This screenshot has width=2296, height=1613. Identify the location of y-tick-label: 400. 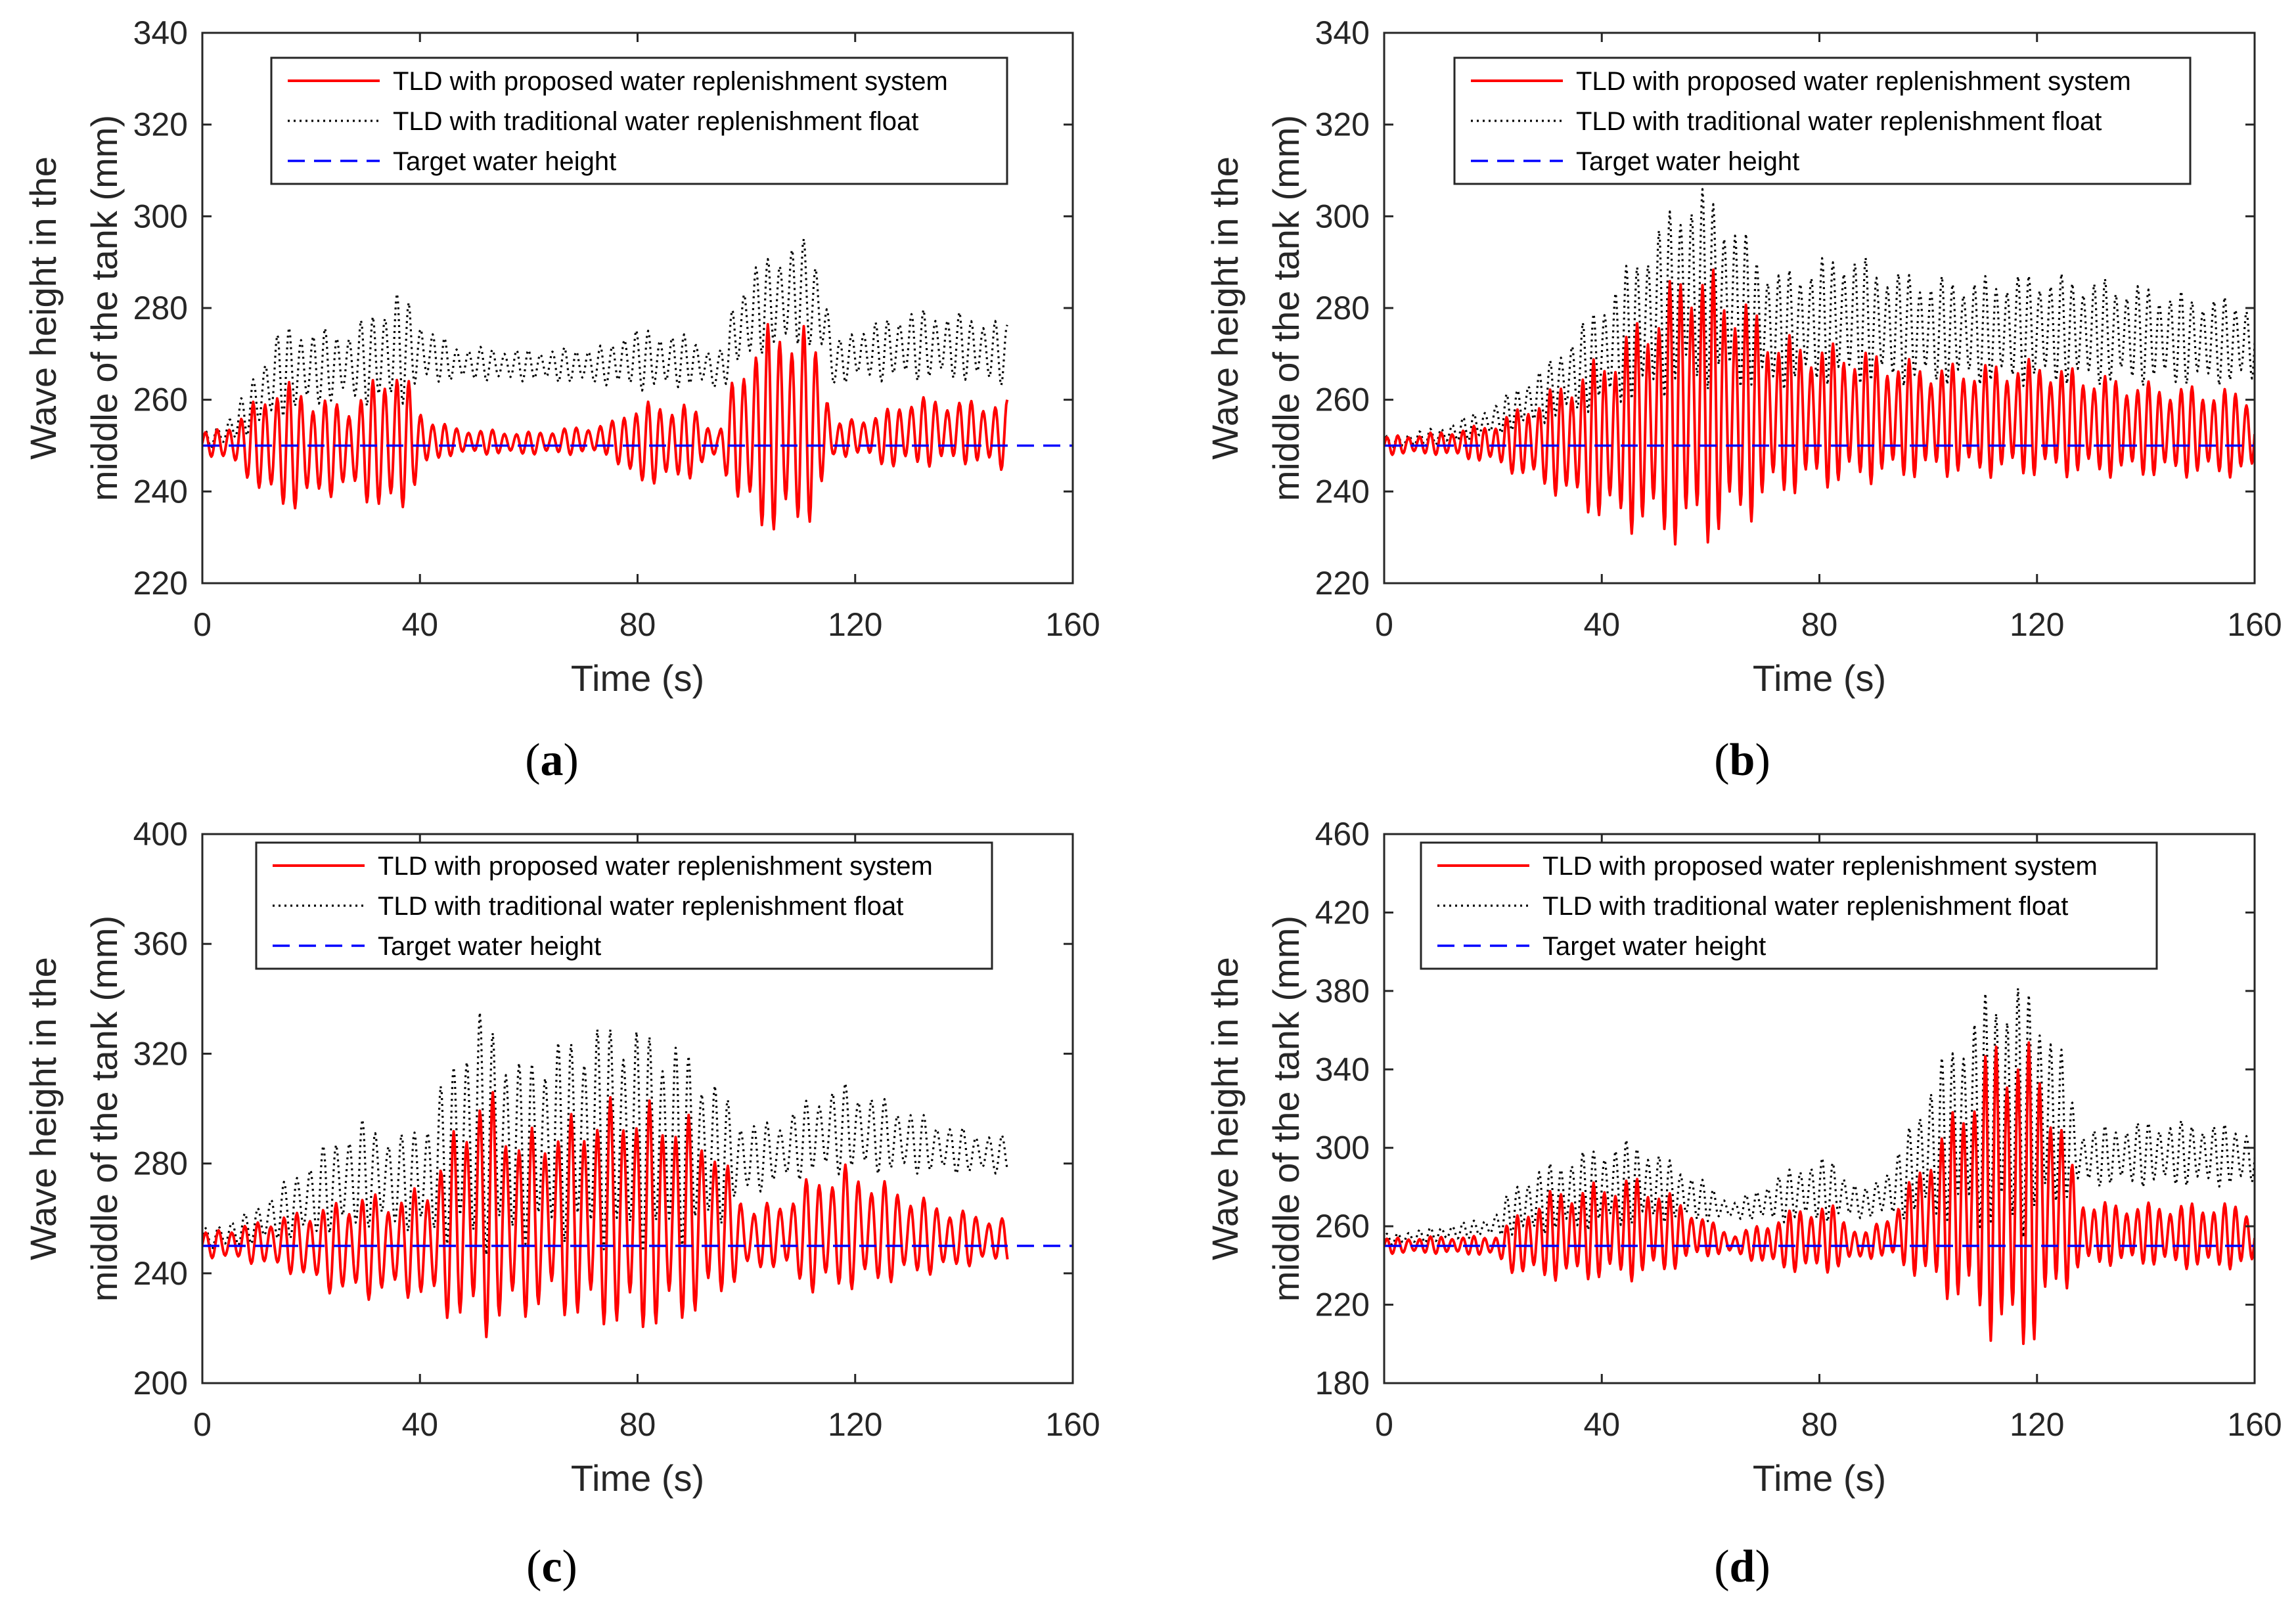
(160, 834).